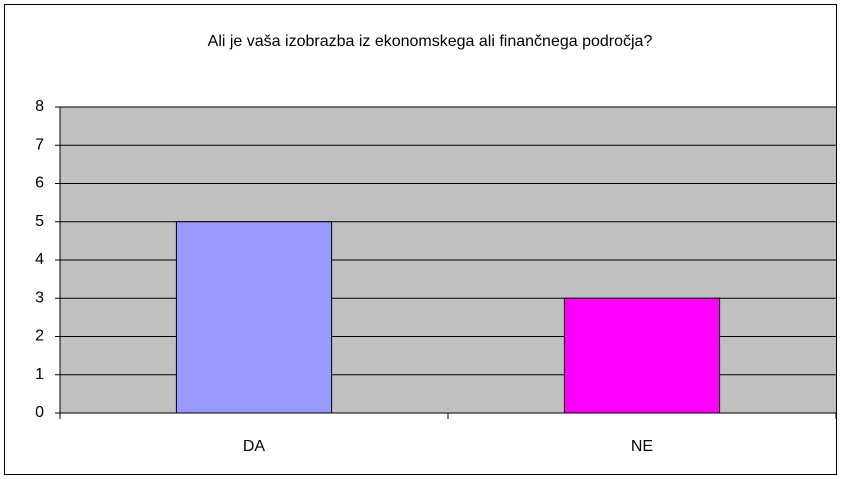 The width and height of the screenshot is (841, 479). What do you see at coordinates (39, 144) in the screenshot?
I see `y-tick-label: 7` at bounding box center [39, 144].